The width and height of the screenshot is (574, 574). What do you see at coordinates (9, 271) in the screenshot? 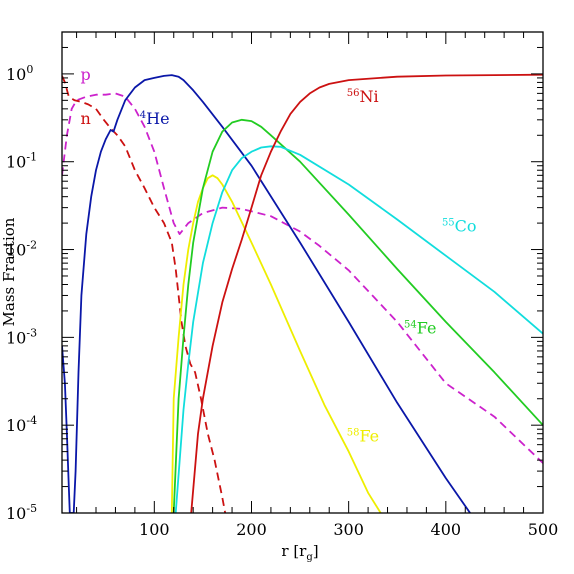
I see `y-axis-title: Mass Fraction` at bounding box center [9, 271].